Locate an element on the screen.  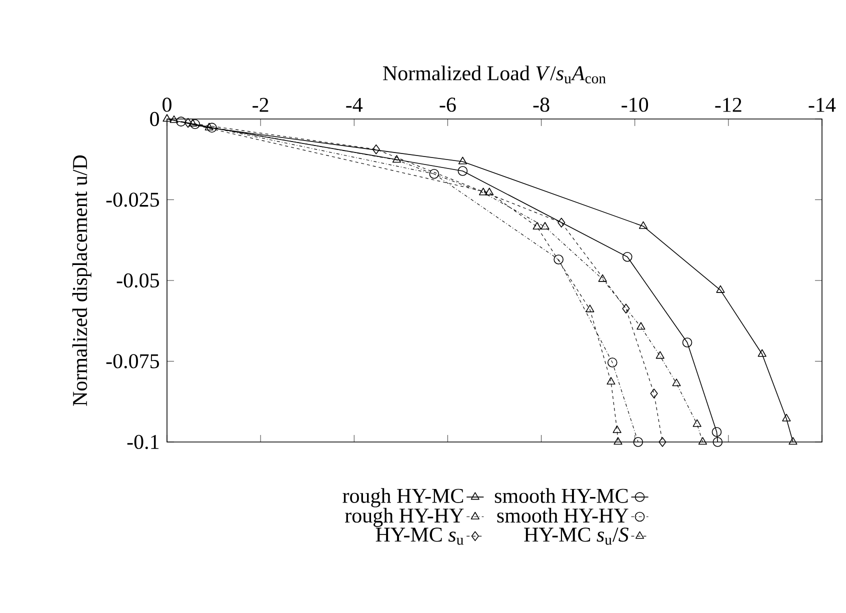
legend-label: rough HY-MC is located at coordinates (403, 498).